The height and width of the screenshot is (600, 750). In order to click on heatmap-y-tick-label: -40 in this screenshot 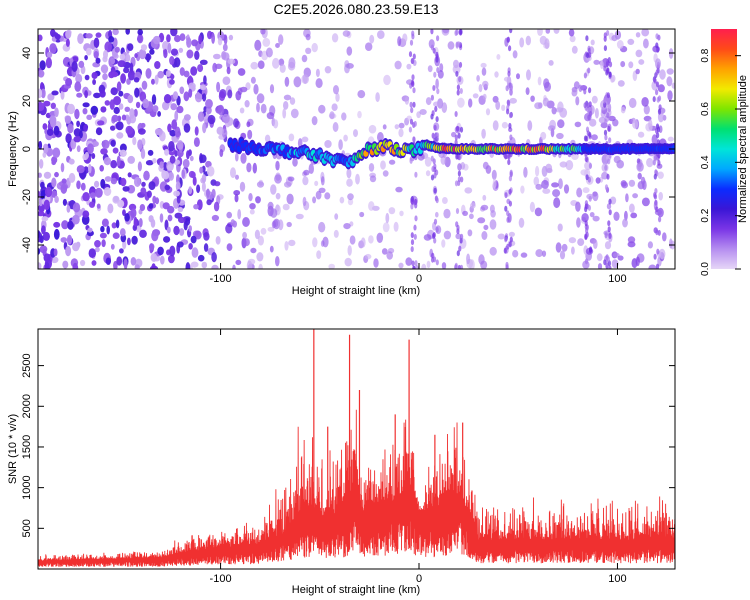, I will do `click(27, 245)`.